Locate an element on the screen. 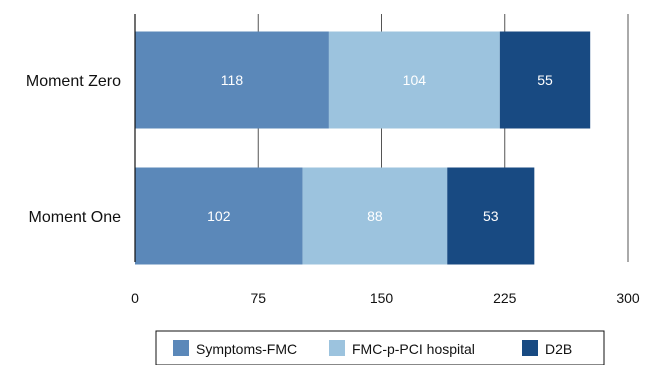 The image size is (646, 365). legend: Symptoms-FMC FMC-p-PCI hospital D2B is located at coordinates (380, 347).